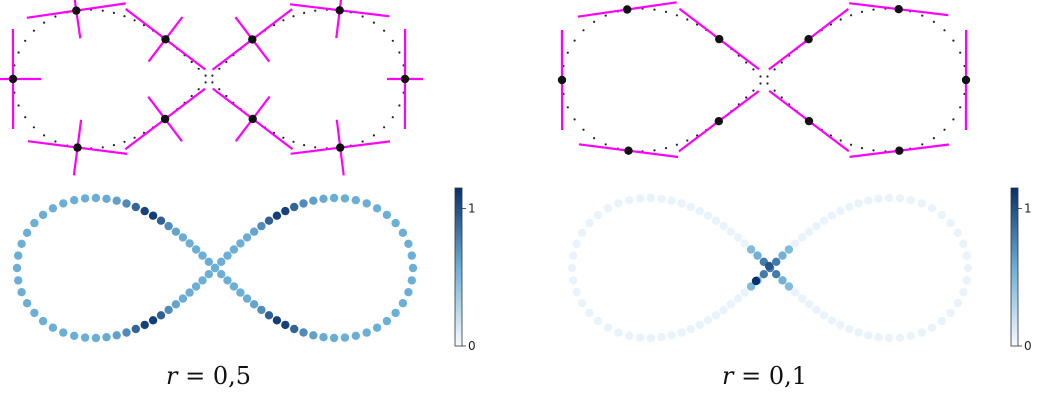  What do you see at coordinates (1021, 270) in the screenshot?
I see `right-colorbar: 10` at bounding box center [1021, 270].